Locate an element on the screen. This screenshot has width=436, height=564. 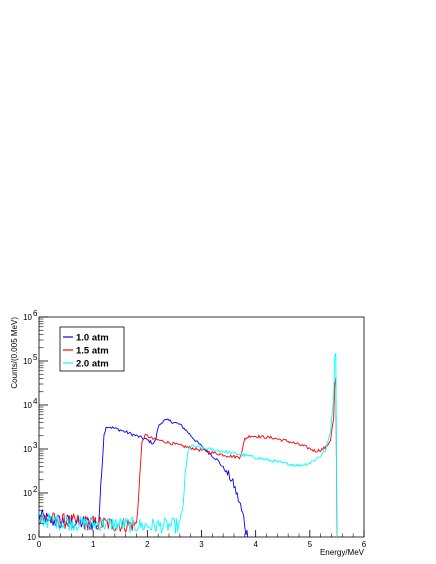
y-tick-exponent: 2 is located at coordinates (35, 489).